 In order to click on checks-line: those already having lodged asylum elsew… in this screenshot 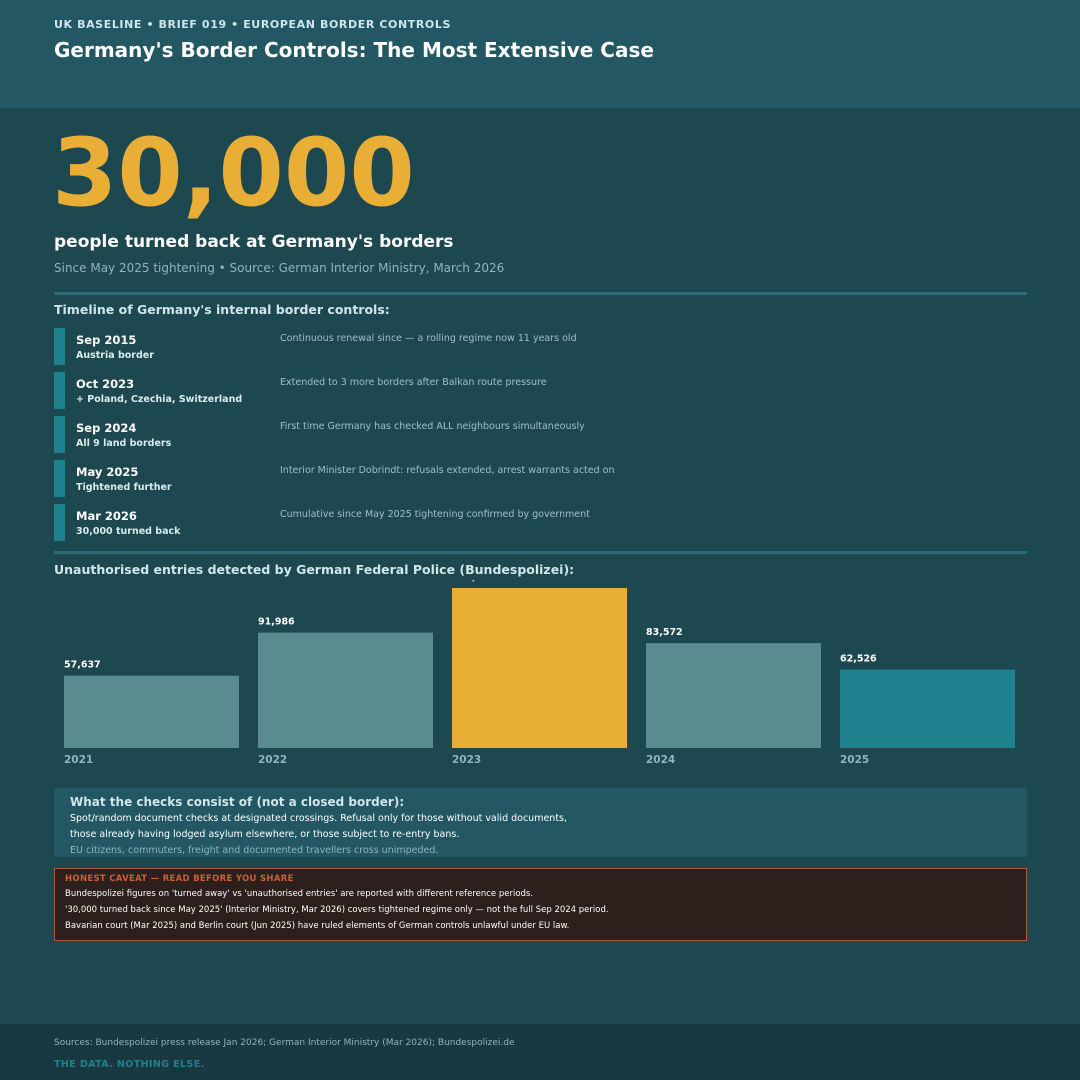, I will do `click(265, 834)`.